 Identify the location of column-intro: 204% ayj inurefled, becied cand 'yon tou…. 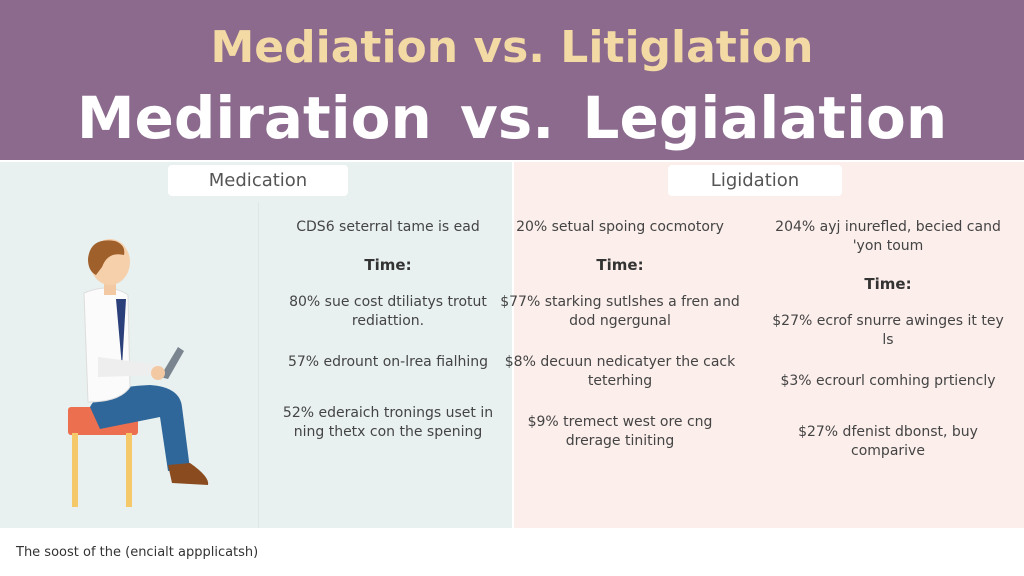
(888, 236).